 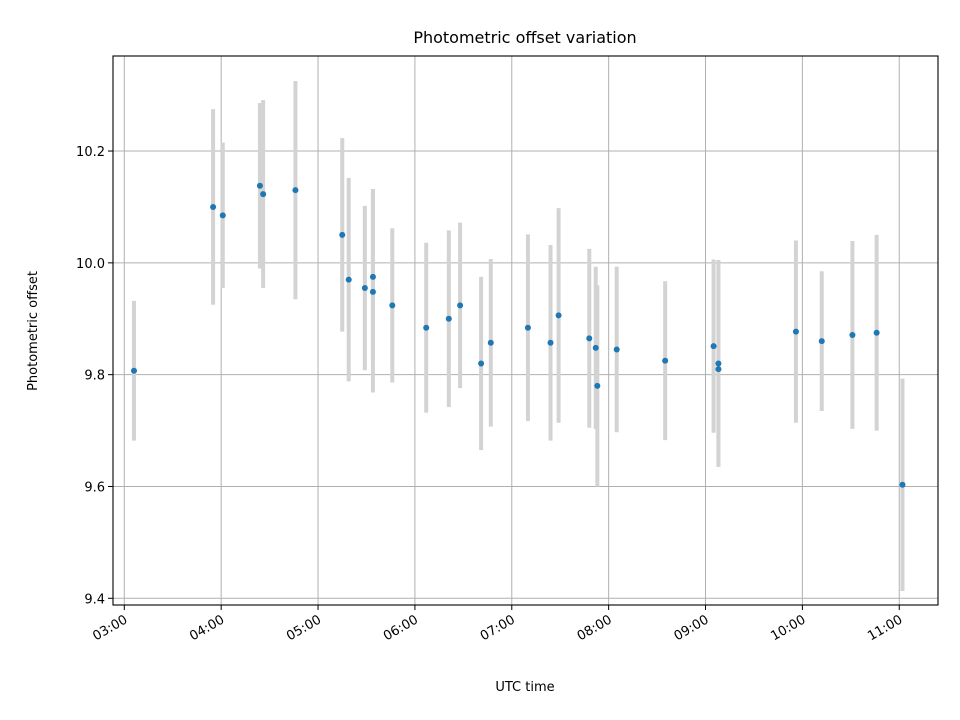 What do you see at coordinates (90, 152) in the screenshot?
I see `y-tick-label: 10.2` at bounding box center [90, 152].